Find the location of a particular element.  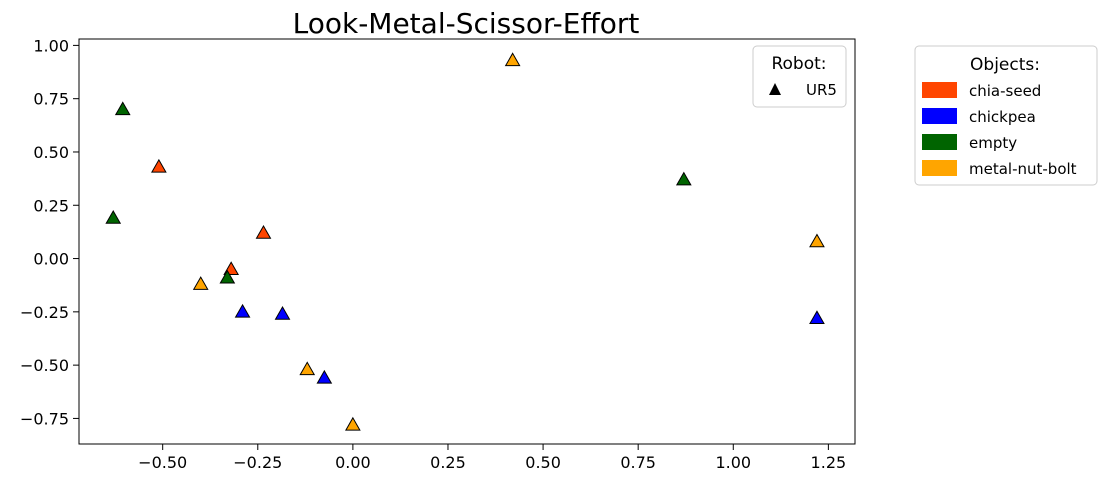

x-axis: −0.50 −0.25 0.00 0.25 0.50 0.75 1.00 1.25 is located at coordinates (492, 458).